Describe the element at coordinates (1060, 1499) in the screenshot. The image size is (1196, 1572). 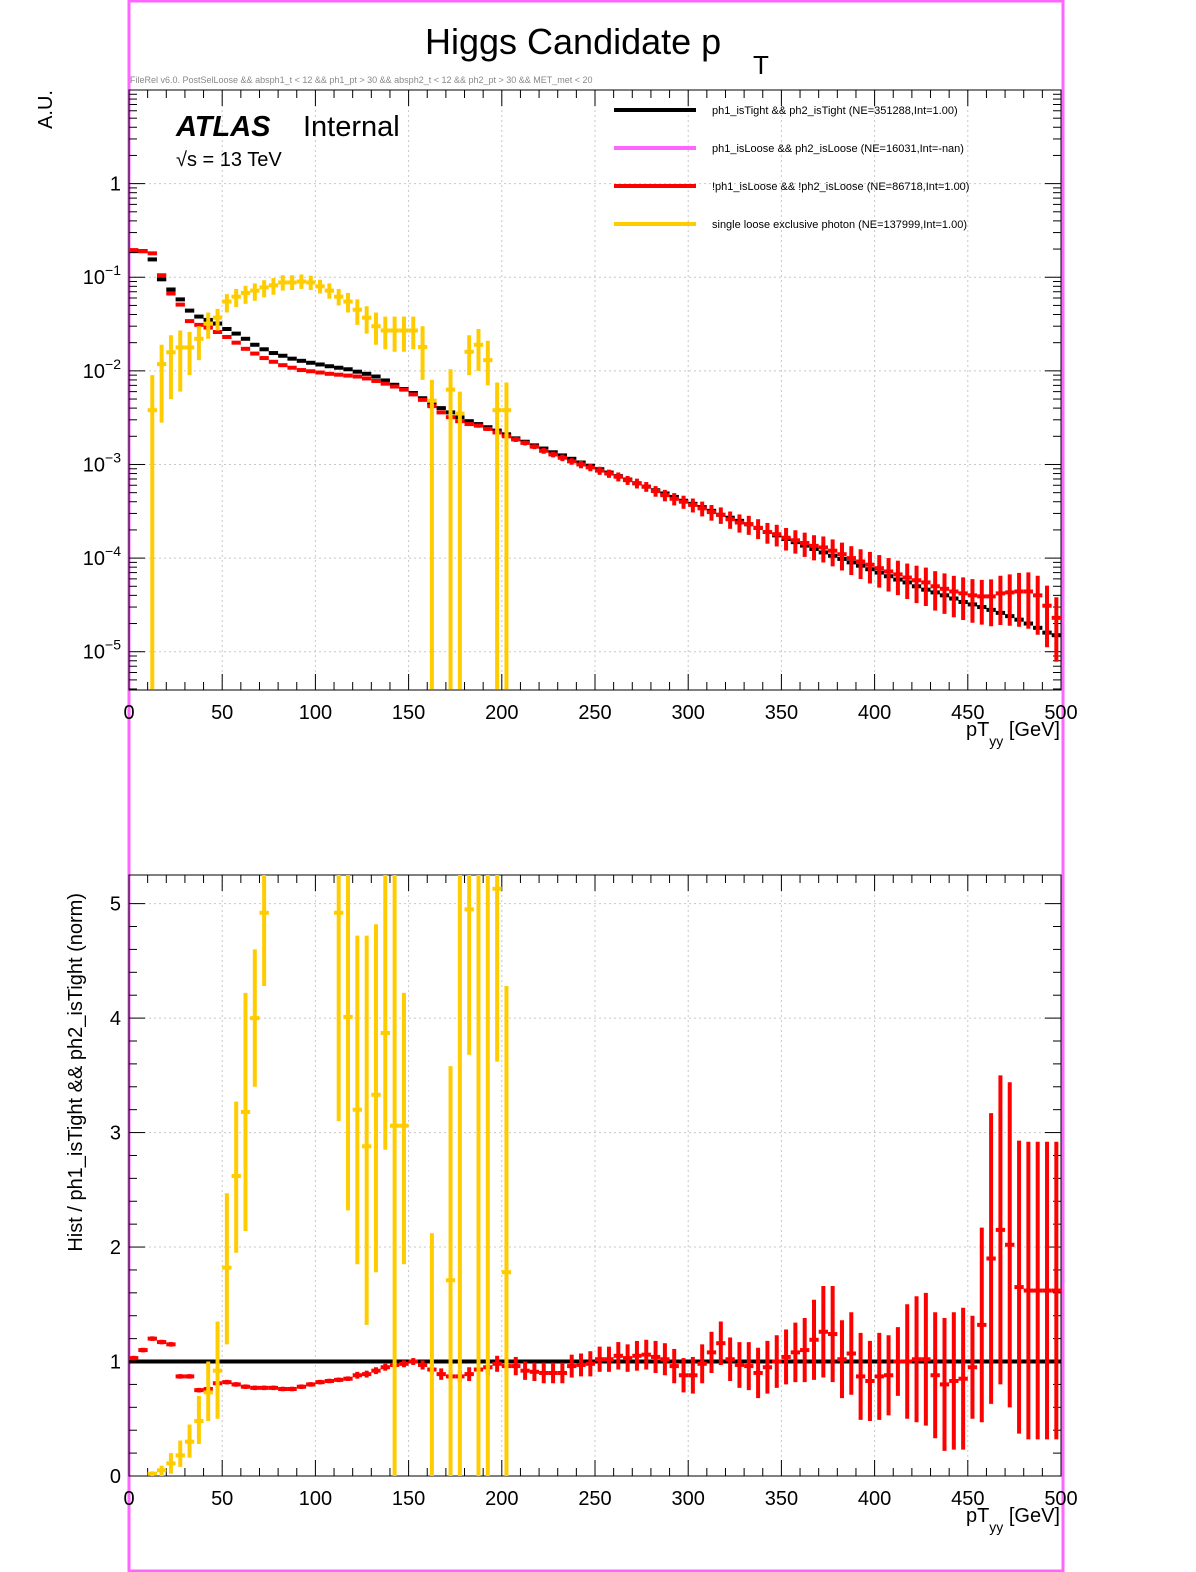
I see `bottom-x-tick-label: 500` at that location.